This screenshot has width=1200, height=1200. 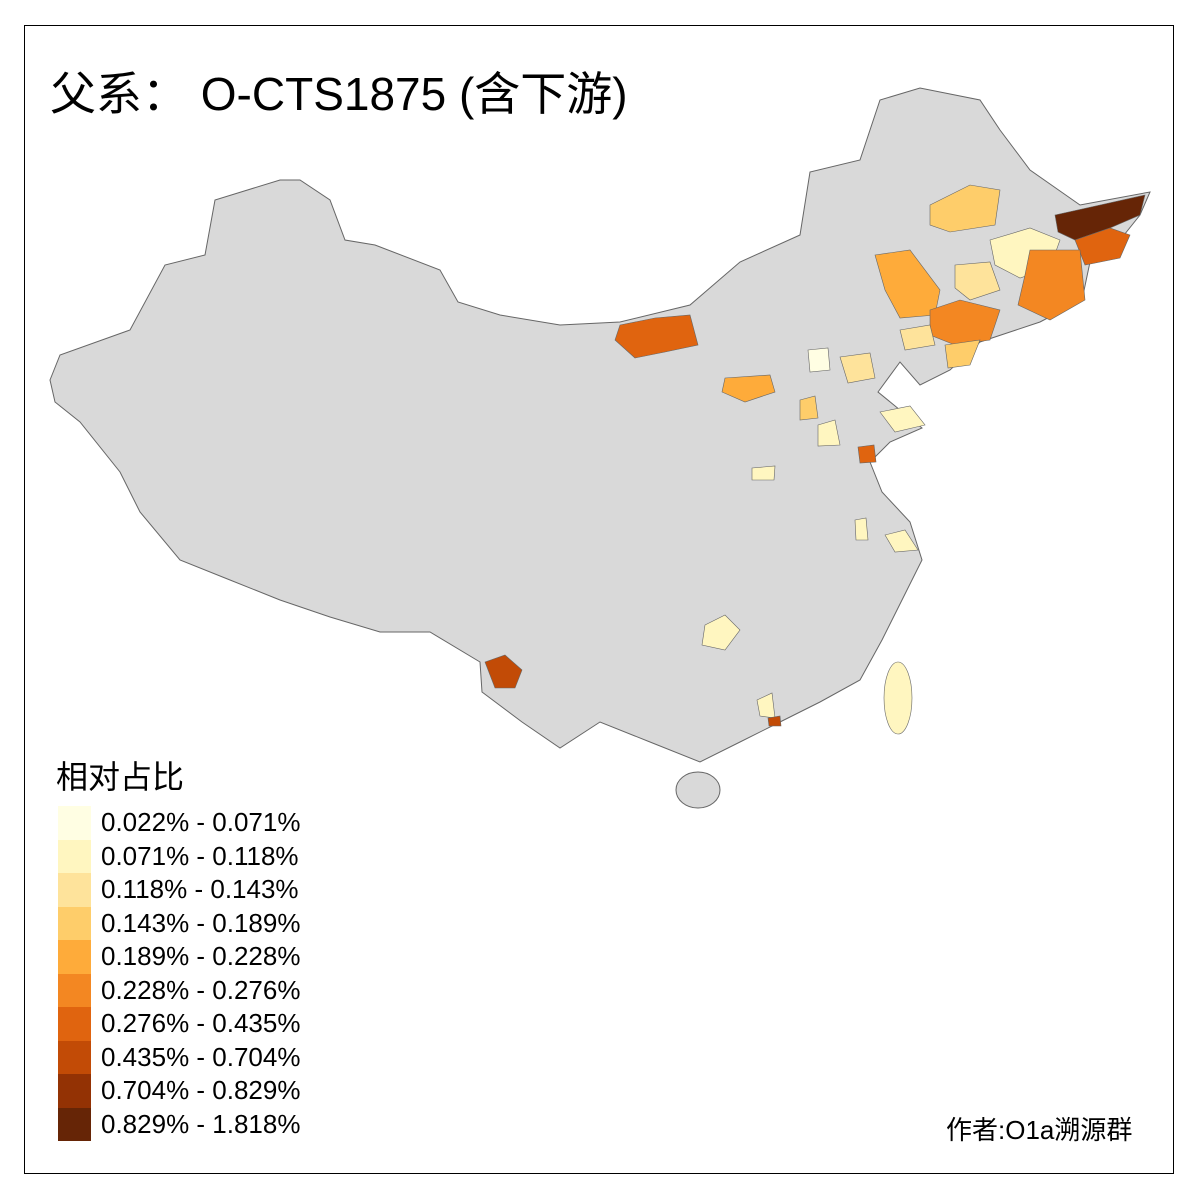 I want to click on legend-label: 0.228% - 0.276%, so click(x=201, y=989).